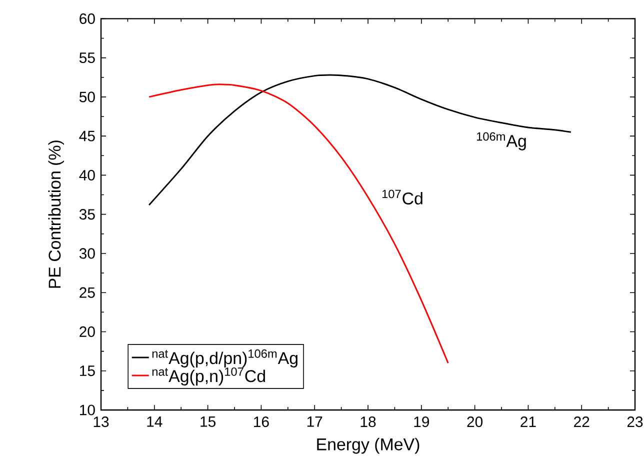 This screenshot has height=468, width=644. Describe the element at coordinates (368, 446) in the screenshot. I see `x-axis-title: Energy (MeV)` at that location.